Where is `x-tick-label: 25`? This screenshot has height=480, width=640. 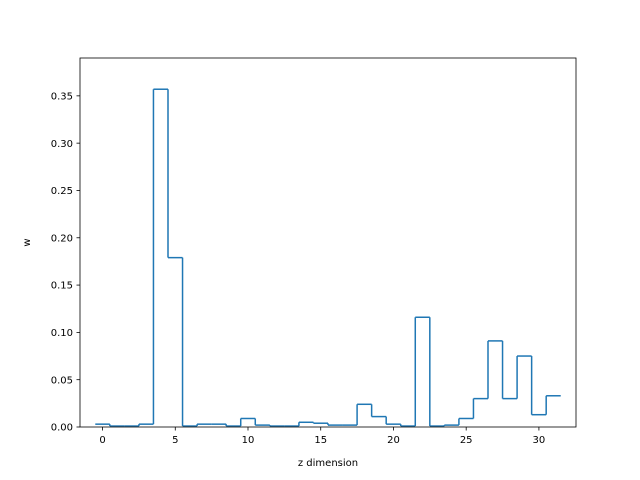
x-tick-label: 25 is located at coordinates (466, 440).